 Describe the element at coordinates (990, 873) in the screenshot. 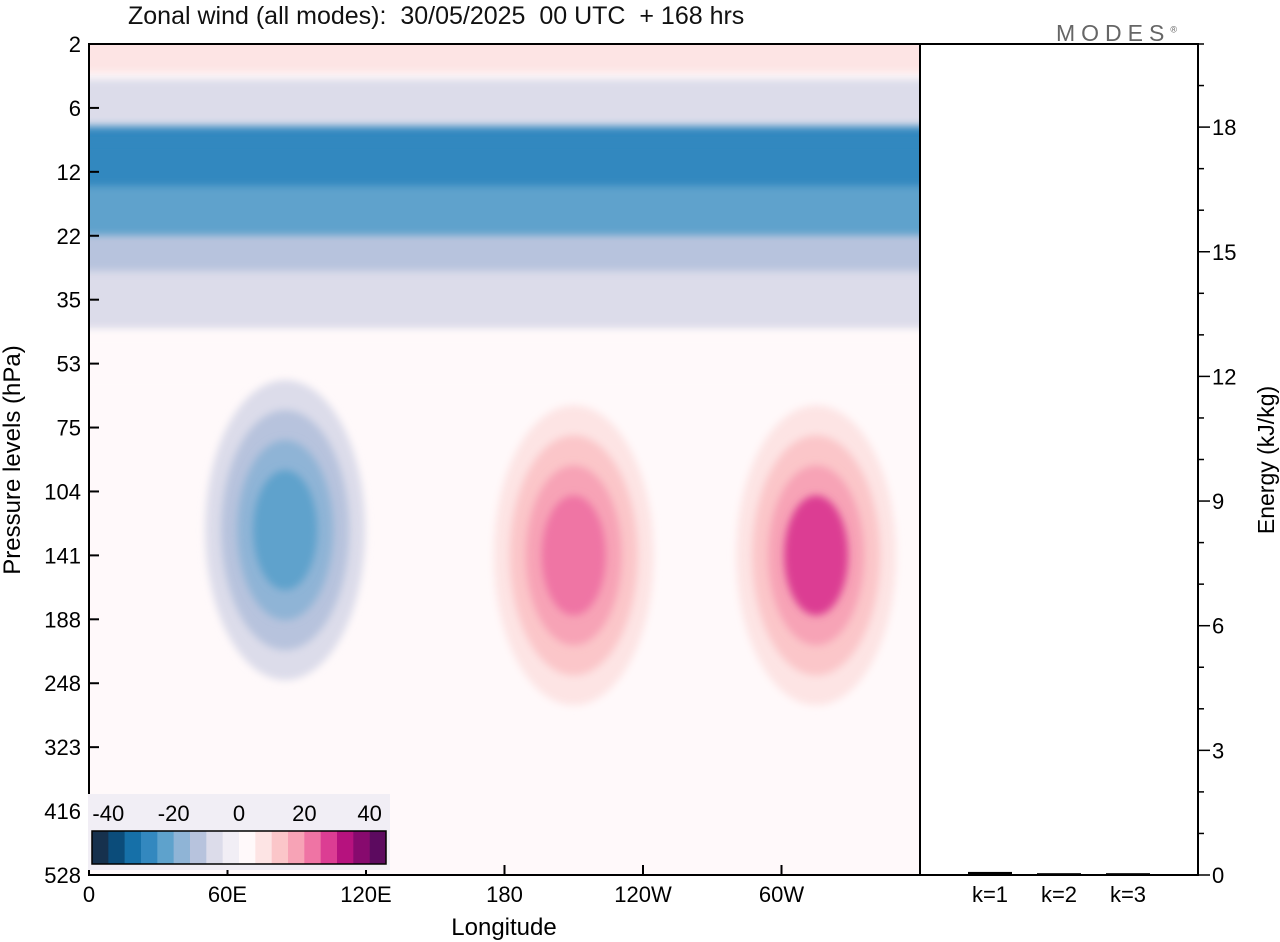

I see `energy-bar-k=1` at that location.